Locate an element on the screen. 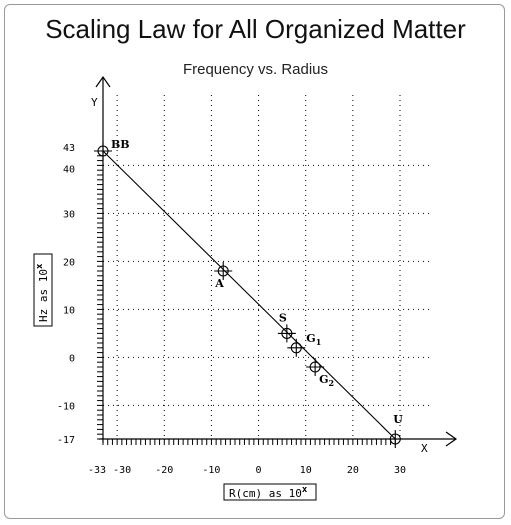 The width and height of the screenshot is (511, 525). point-label-subscript: 2 is located at coordinates (332, 383).